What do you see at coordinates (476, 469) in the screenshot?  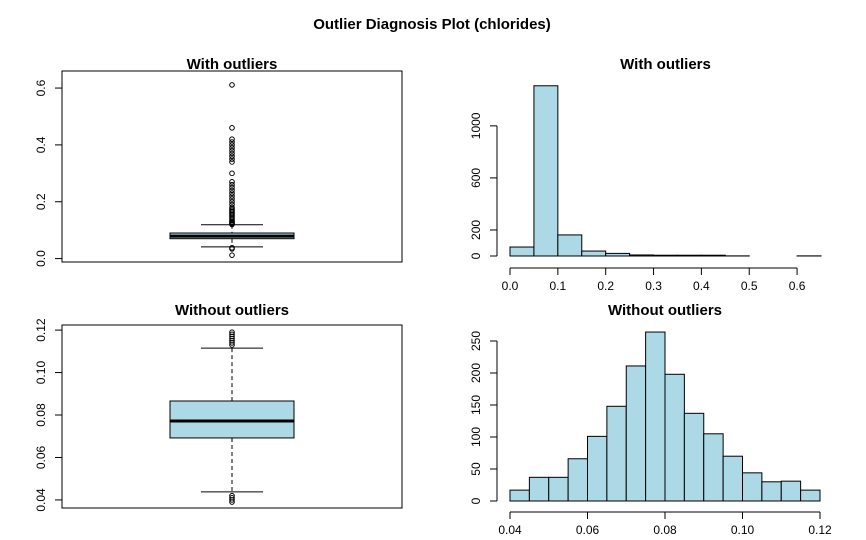 I see `y-tick-label: 50` at bounding box center [476, 469].